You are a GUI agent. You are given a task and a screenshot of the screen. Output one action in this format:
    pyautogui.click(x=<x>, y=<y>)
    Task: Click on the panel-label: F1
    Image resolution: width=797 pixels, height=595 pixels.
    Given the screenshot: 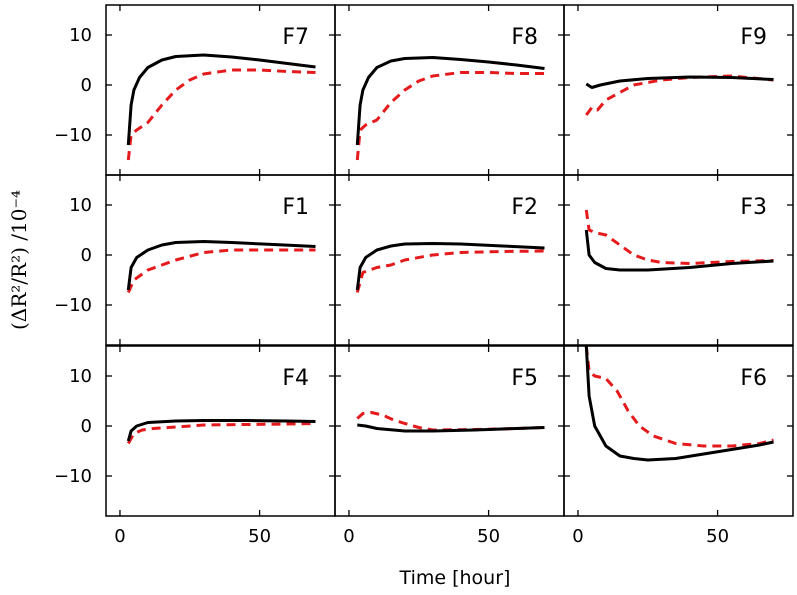 What is the action you would take?
    pyautogui.click(x=295, y=207)
    